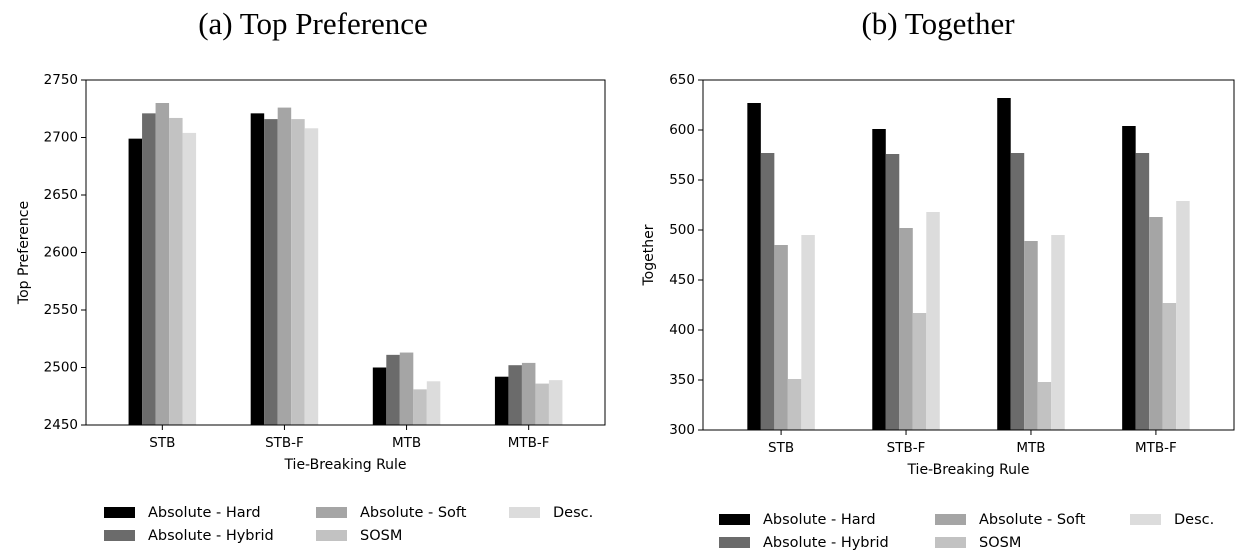 Image resolution: width=1239 pixels, height=556 pixels. What do you see at coordinates (61, 310) in the screenshot?
I see `y-tick-label: 2550` at bounding box center [61, 310].